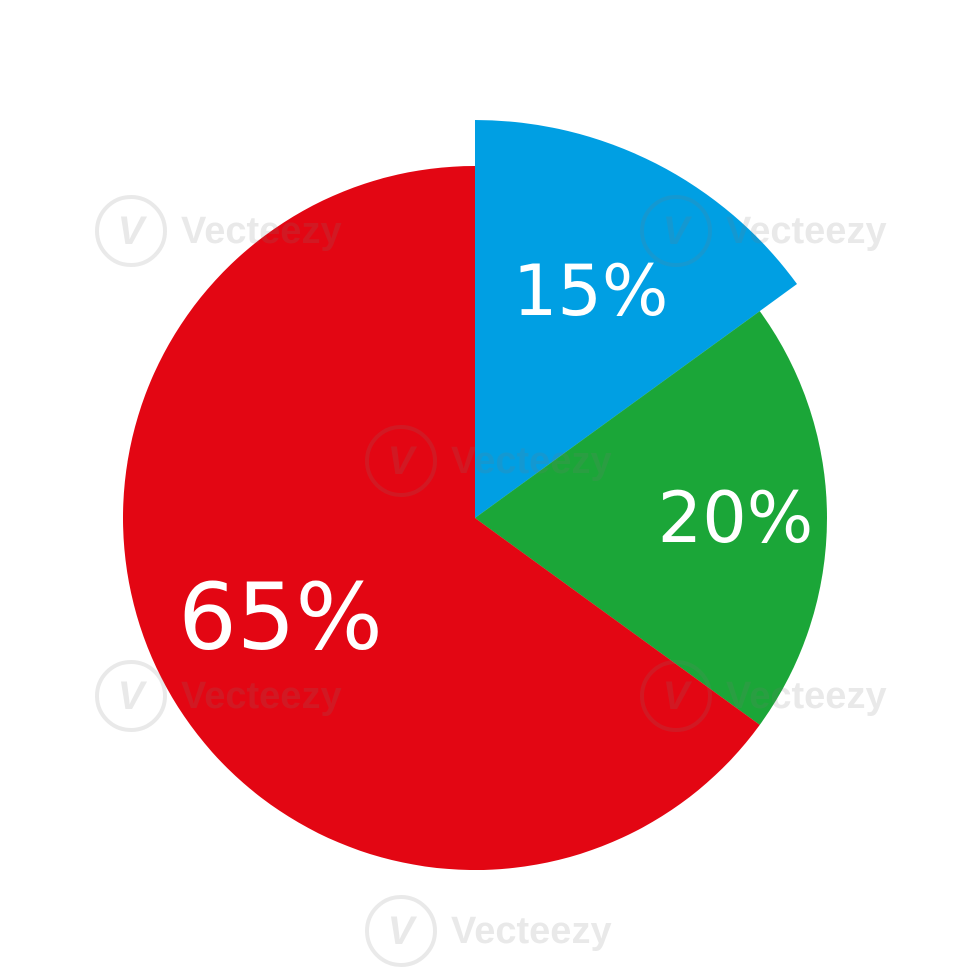 The height and width of the screenshot is (980, 980). I want to click on pie-label-15: 15%, so click(591, 291).